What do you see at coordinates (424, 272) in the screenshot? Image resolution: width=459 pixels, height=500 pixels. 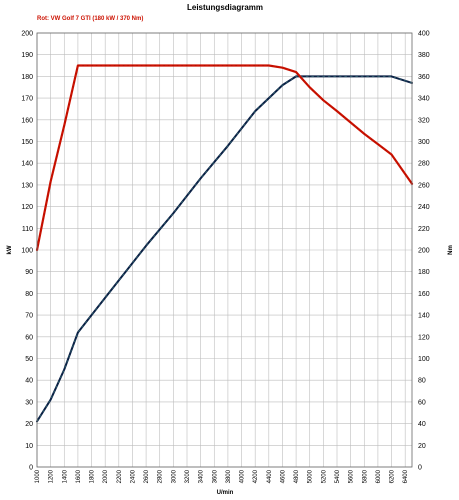 I see `right-tick-label: 180` at bounding box center [424, 272].